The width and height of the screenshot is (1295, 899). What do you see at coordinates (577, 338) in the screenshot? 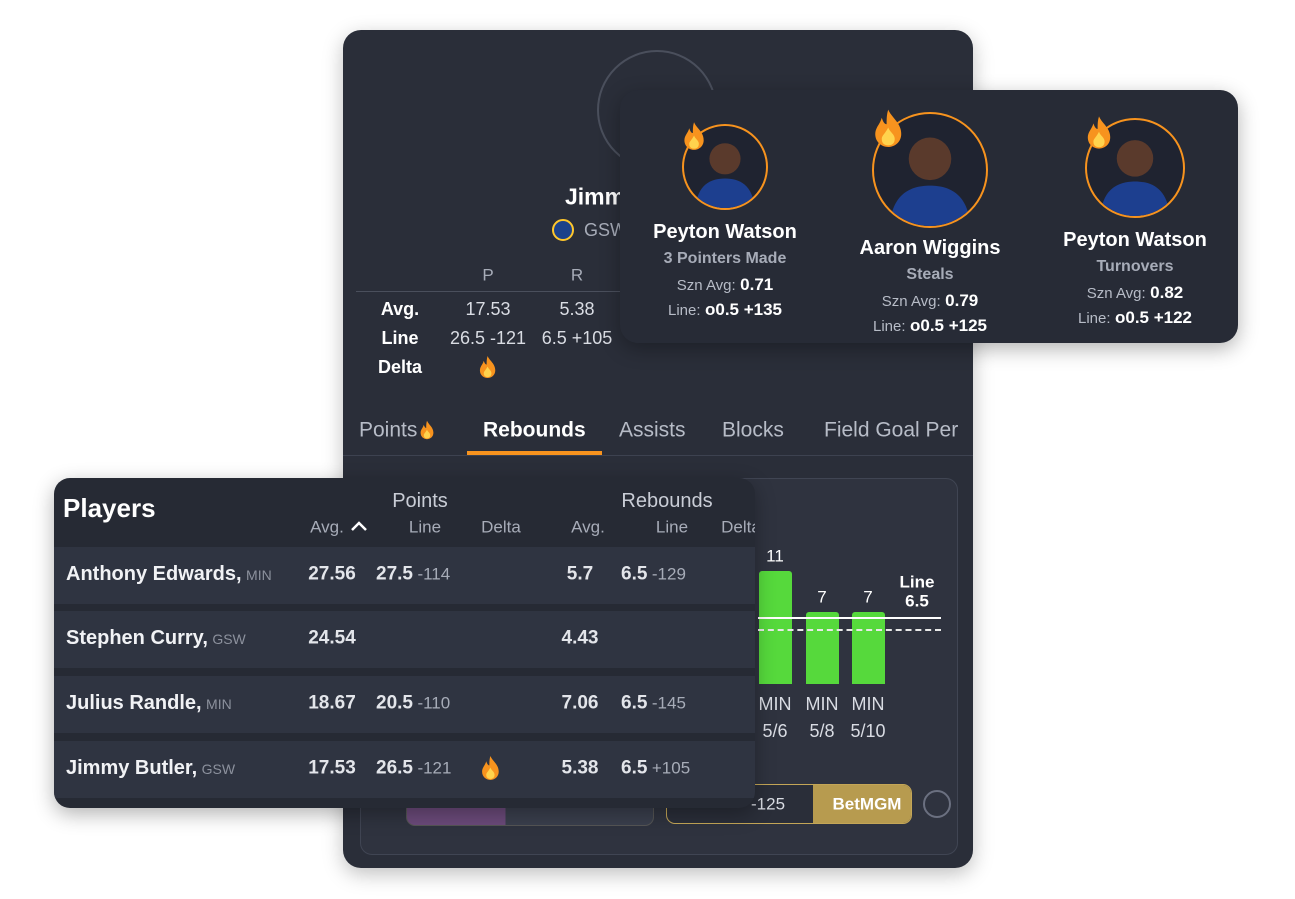
I see `text: 6.5 +105` at bounding box center [577, 338].